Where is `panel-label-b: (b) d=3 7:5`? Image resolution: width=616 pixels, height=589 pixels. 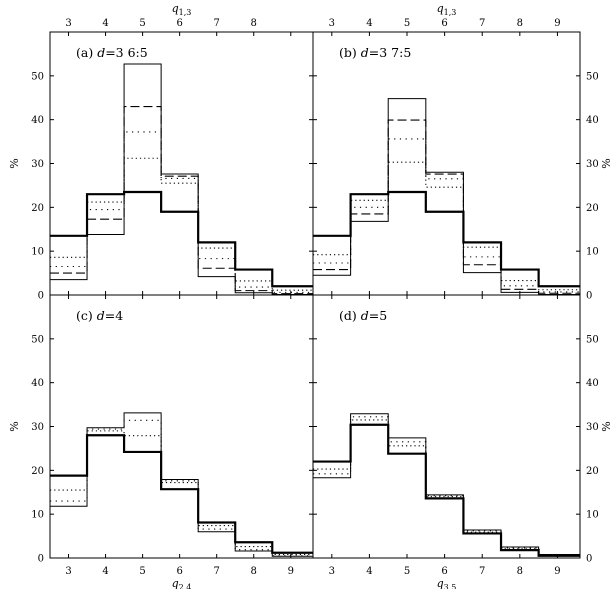
panel-label-b: (b) d=3 7:5 is located at coordinates (375, 52).